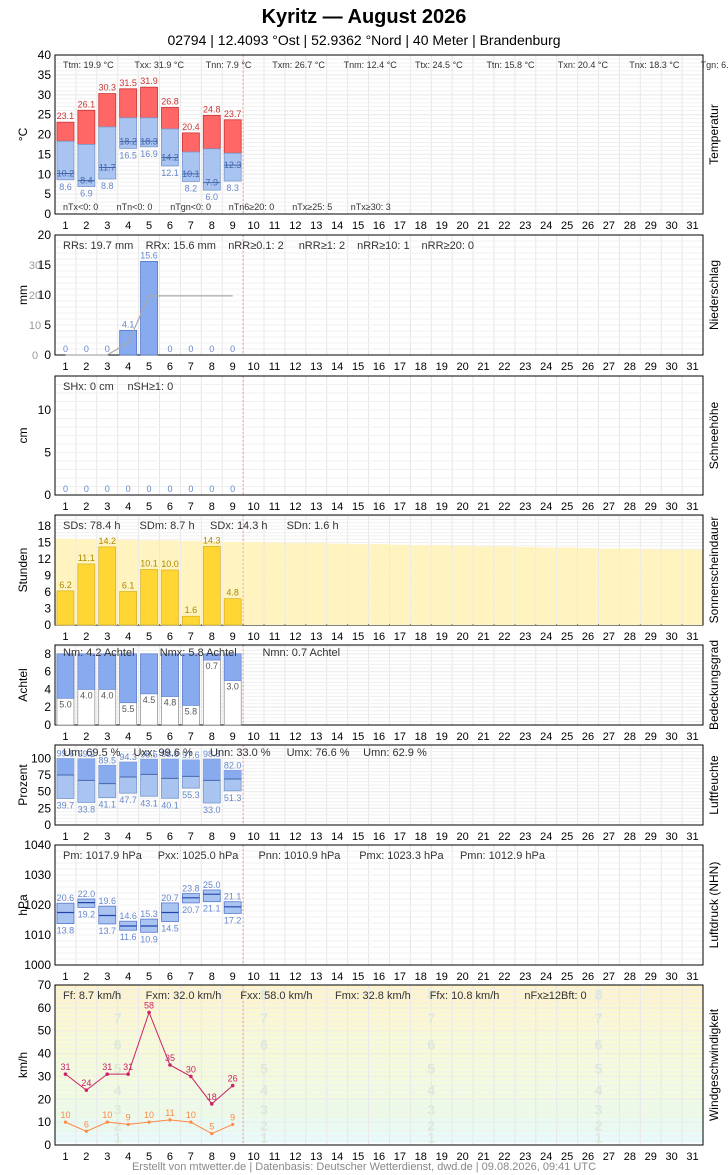  I want to click on stat-text: nTn6≥20: 0, so click(251, 207).